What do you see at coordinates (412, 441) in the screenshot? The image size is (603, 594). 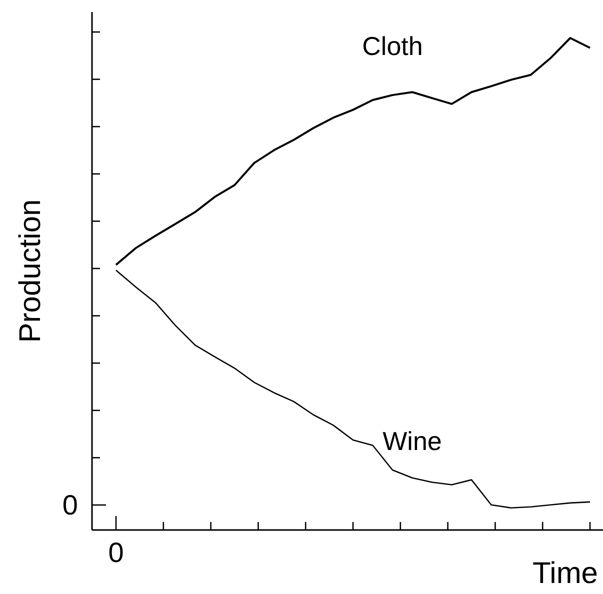 I see `series-label: Wine` at bounding box center [412, 441].